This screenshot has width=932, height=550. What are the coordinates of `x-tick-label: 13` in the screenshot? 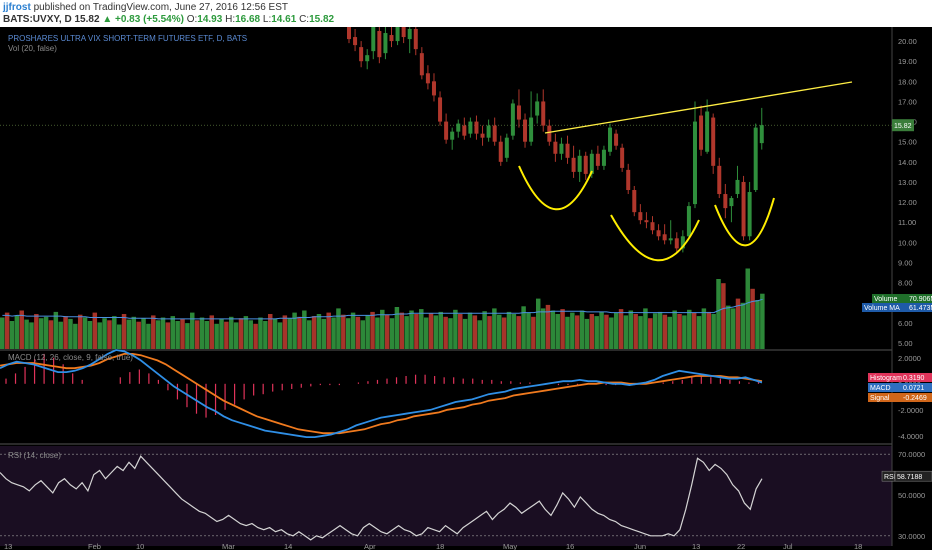 It's located at (8, 546).